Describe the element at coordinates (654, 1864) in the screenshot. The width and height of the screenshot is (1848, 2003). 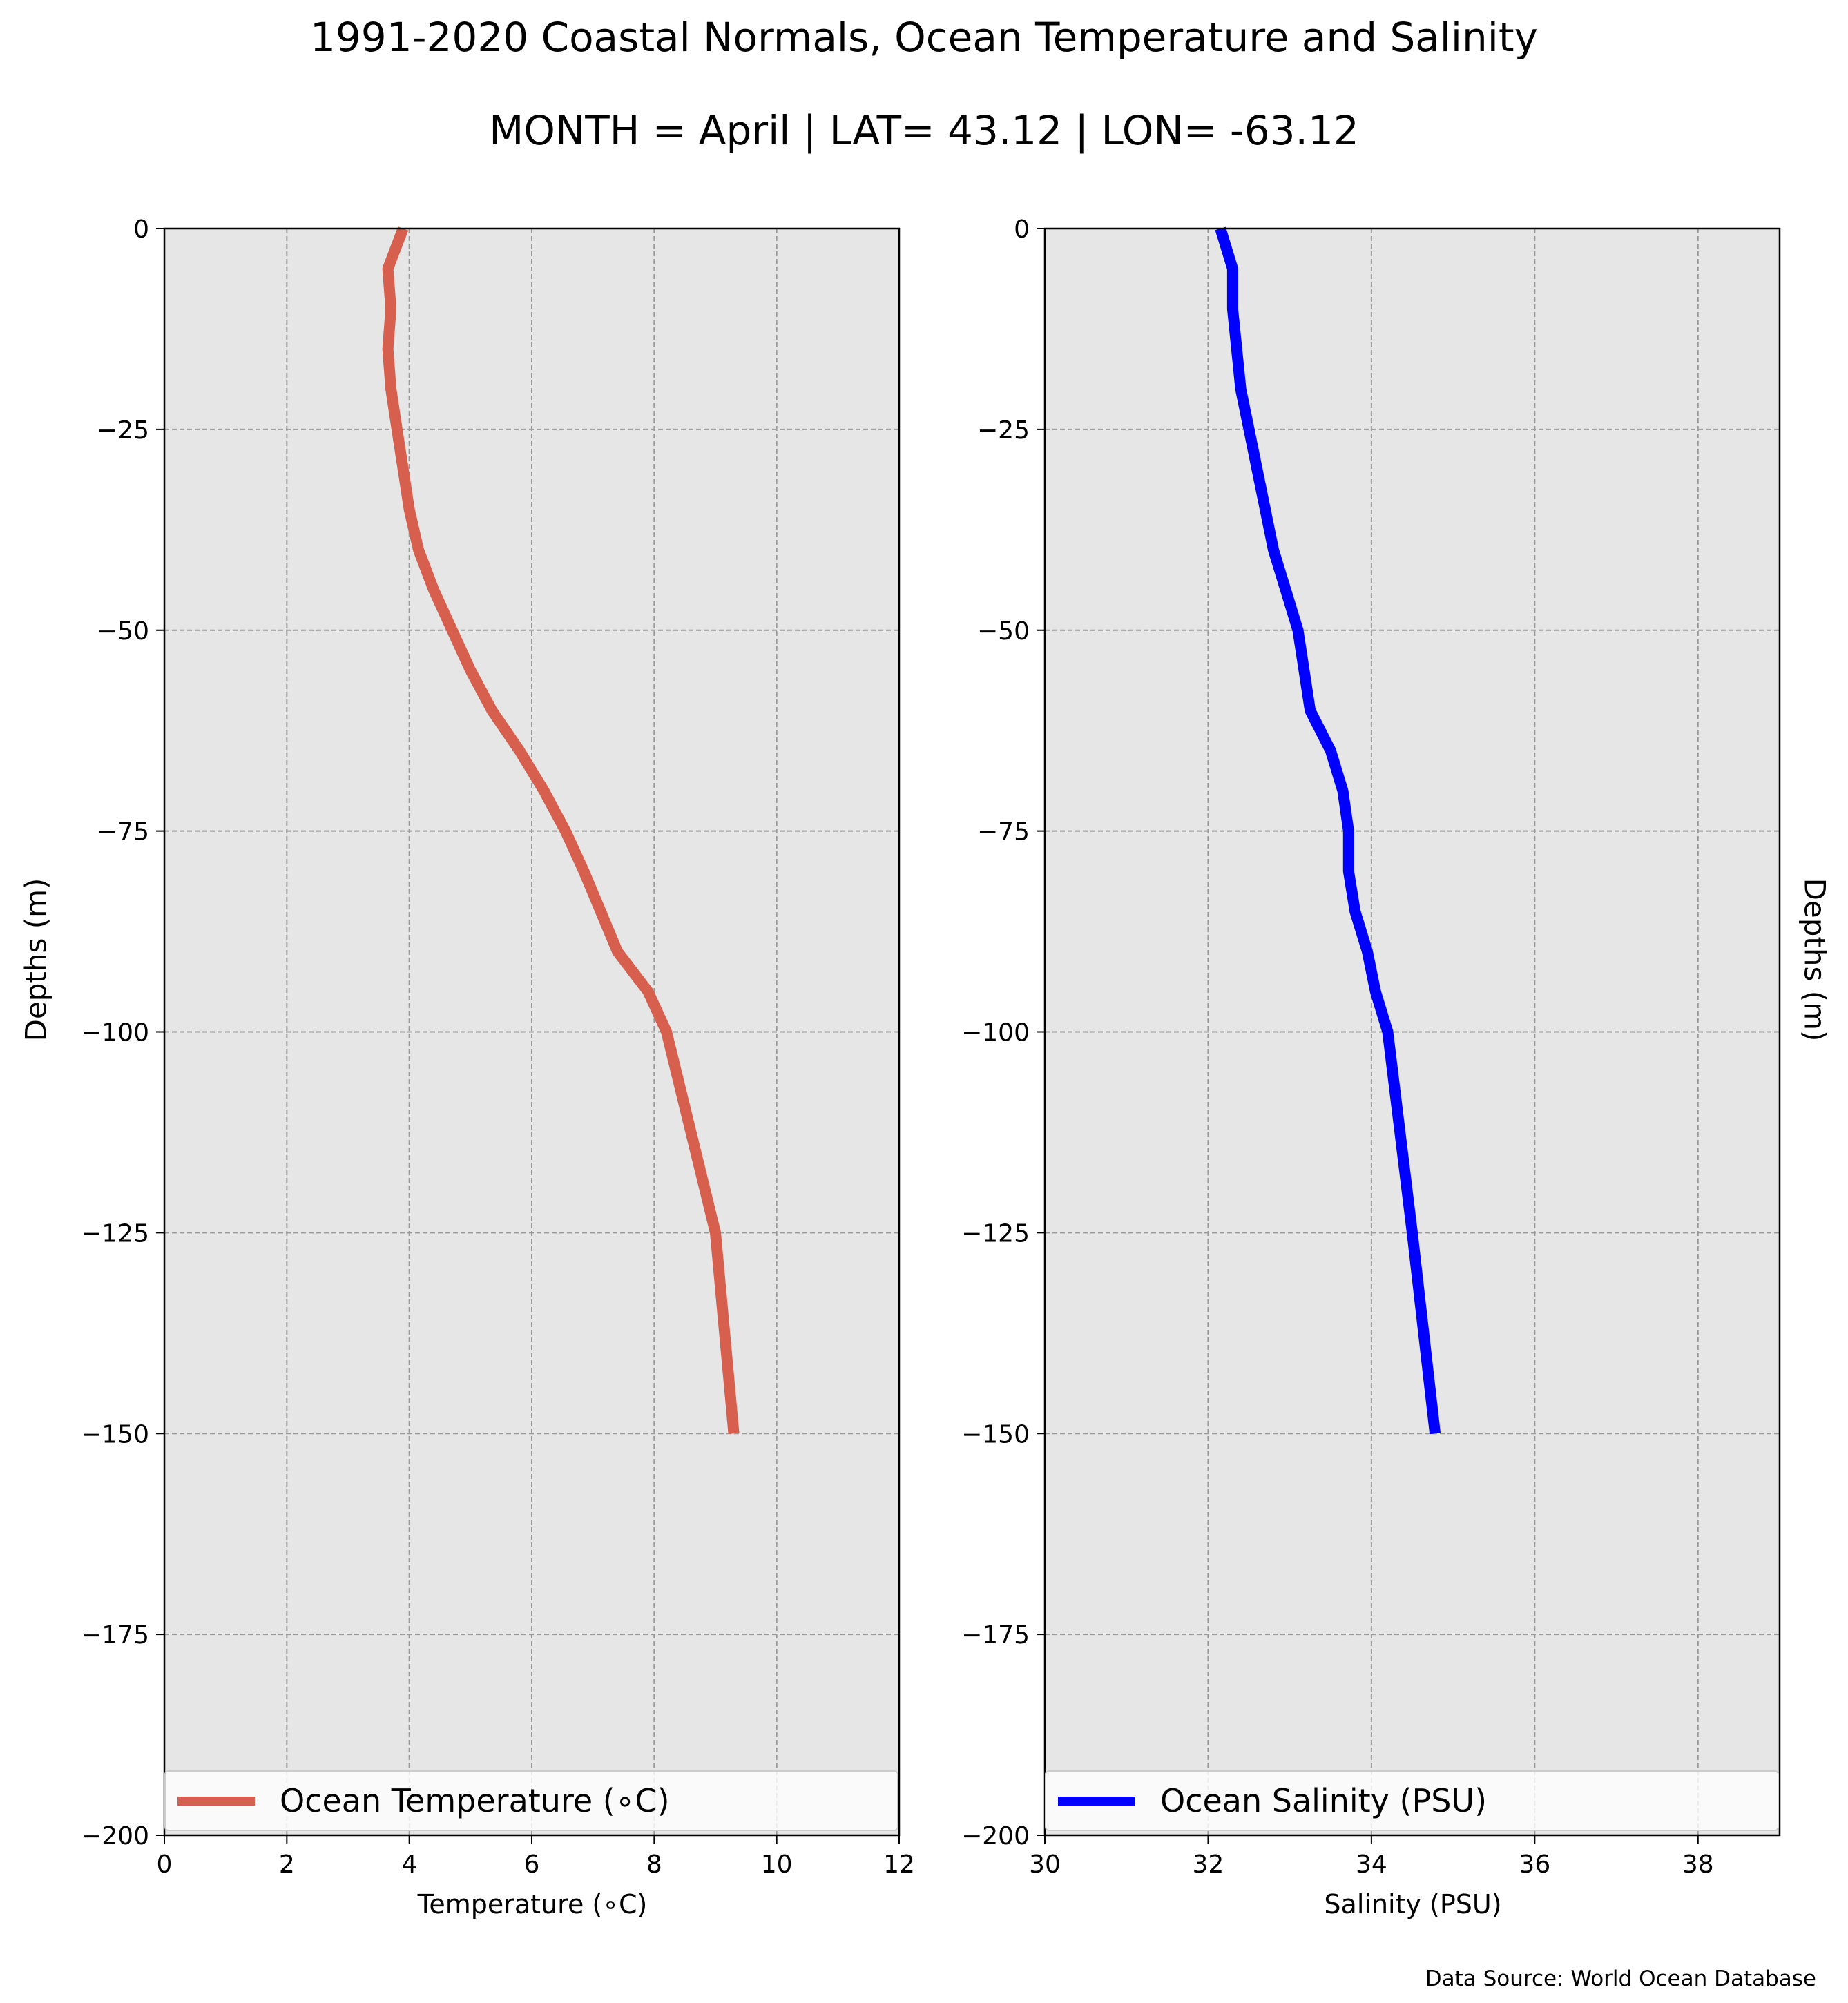
I see `x-tick-label-temperature: 8` at that location.